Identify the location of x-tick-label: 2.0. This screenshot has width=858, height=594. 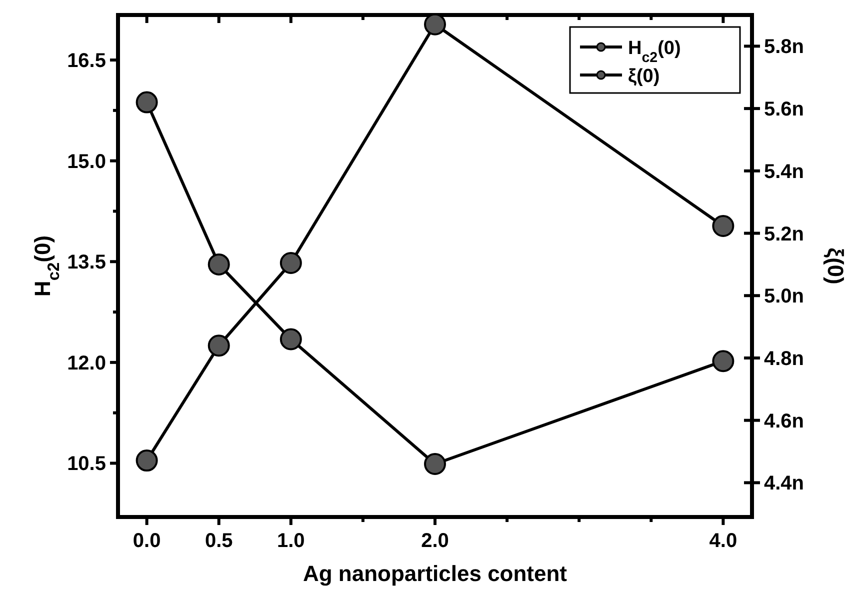
(435, 541).